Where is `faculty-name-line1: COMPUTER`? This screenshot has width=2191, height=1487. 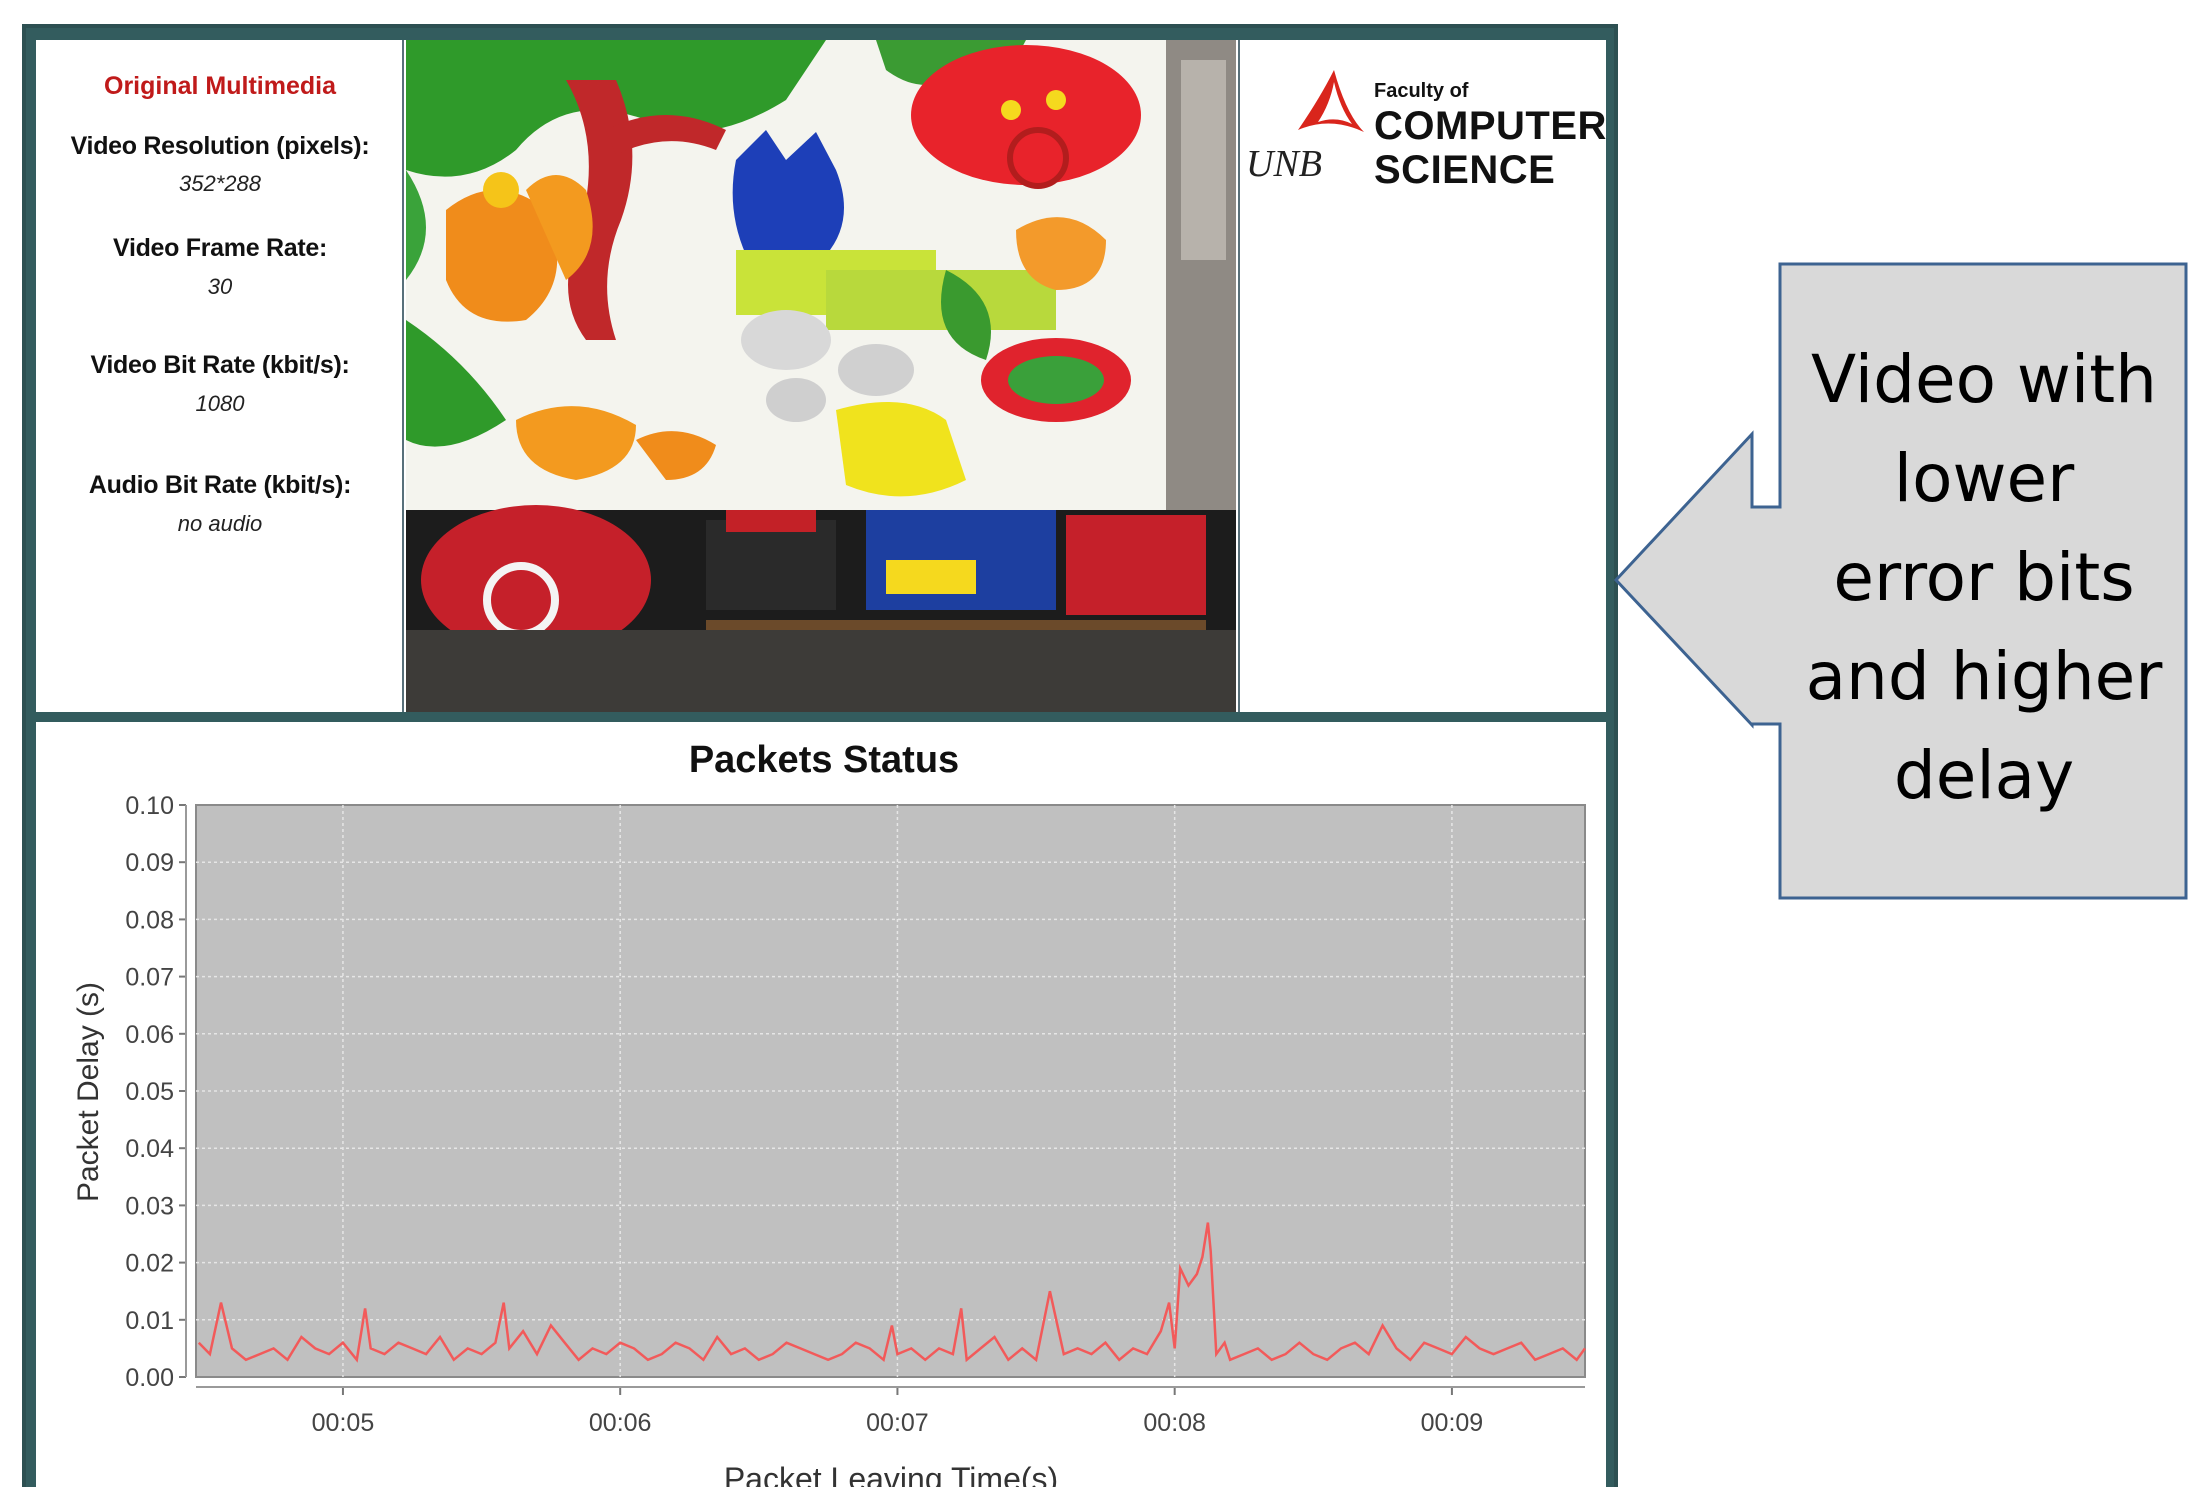
faculty-name-line1: COMPUTER is located at coordinates (1490, 126).